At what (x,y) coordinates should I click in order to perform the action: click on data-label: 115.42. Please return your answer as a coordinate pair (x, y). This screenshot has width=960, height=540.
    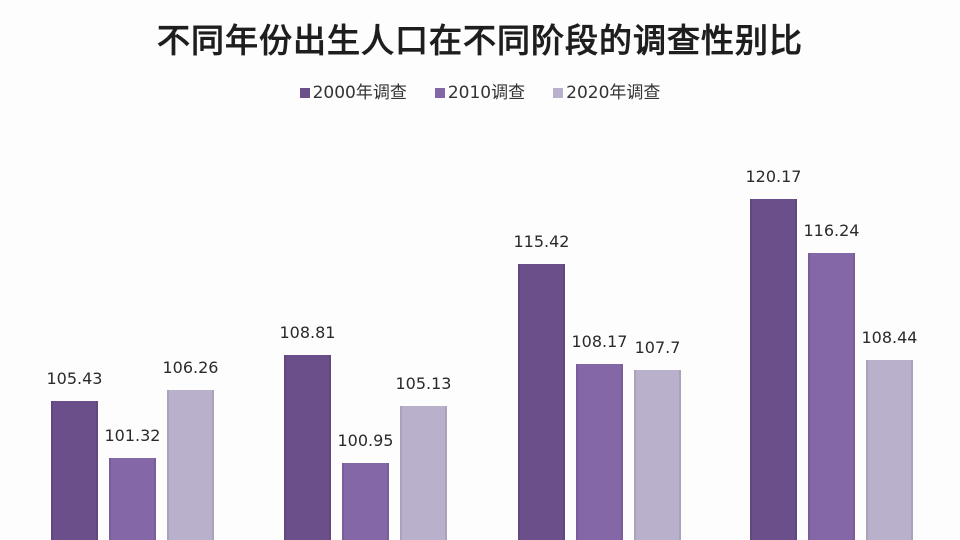
    Looking at the image, I should click on (541, 242).